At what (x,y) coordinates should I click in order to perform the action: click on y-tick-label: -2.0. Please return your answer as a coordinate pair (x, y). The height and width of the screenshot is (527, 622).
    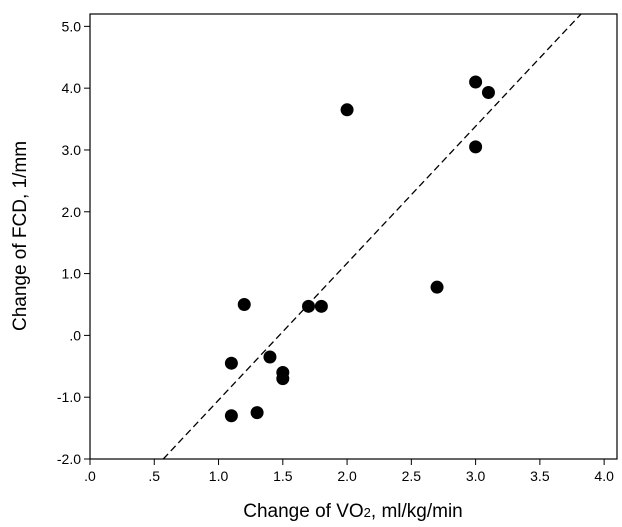
    Looking at the image, I should click on (69, 459).